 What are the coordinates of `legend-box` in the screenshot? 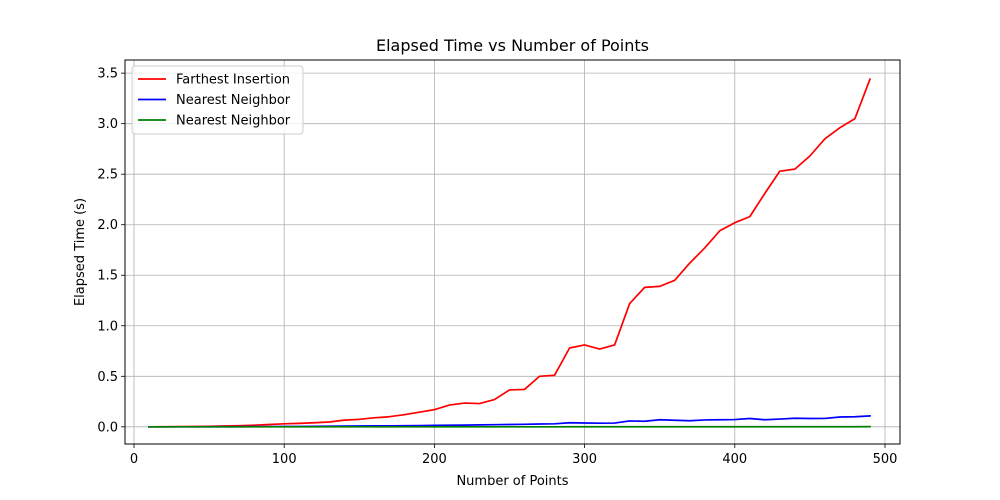 It's located at (217, 100).